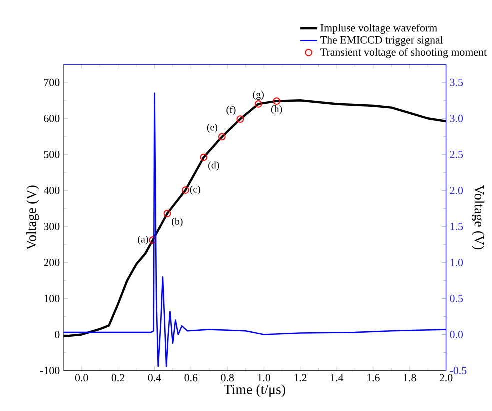 The height and width of the screenshot is (411, 492). What do you see at coordinates (57, 335) in the screenshot?
I see `y-tick-label: 0` at bounding box center [57, 335].